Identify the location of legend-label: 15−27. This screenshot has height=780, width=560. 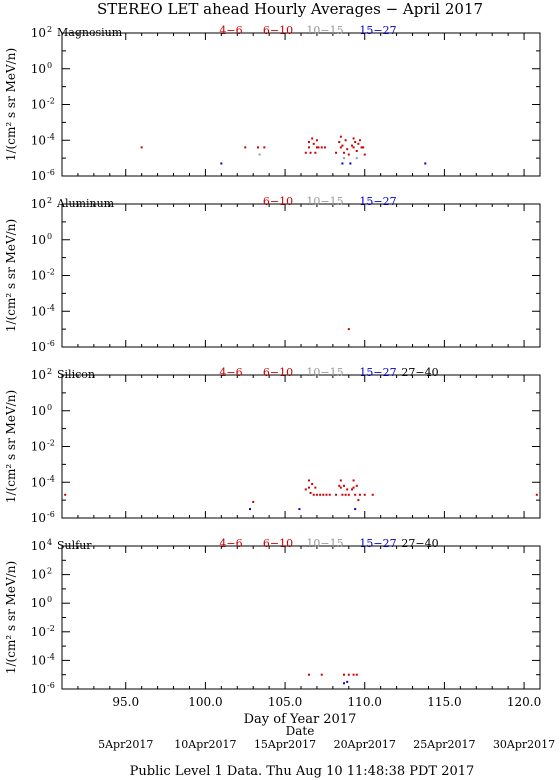
(377, 372).